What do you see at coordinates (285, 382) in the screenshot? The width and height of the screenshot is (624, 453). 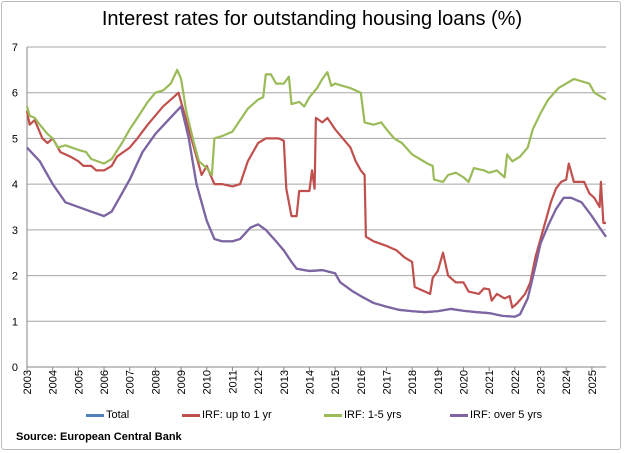 I see `x-tick-label: 2013` at bounding box center [285, 382].